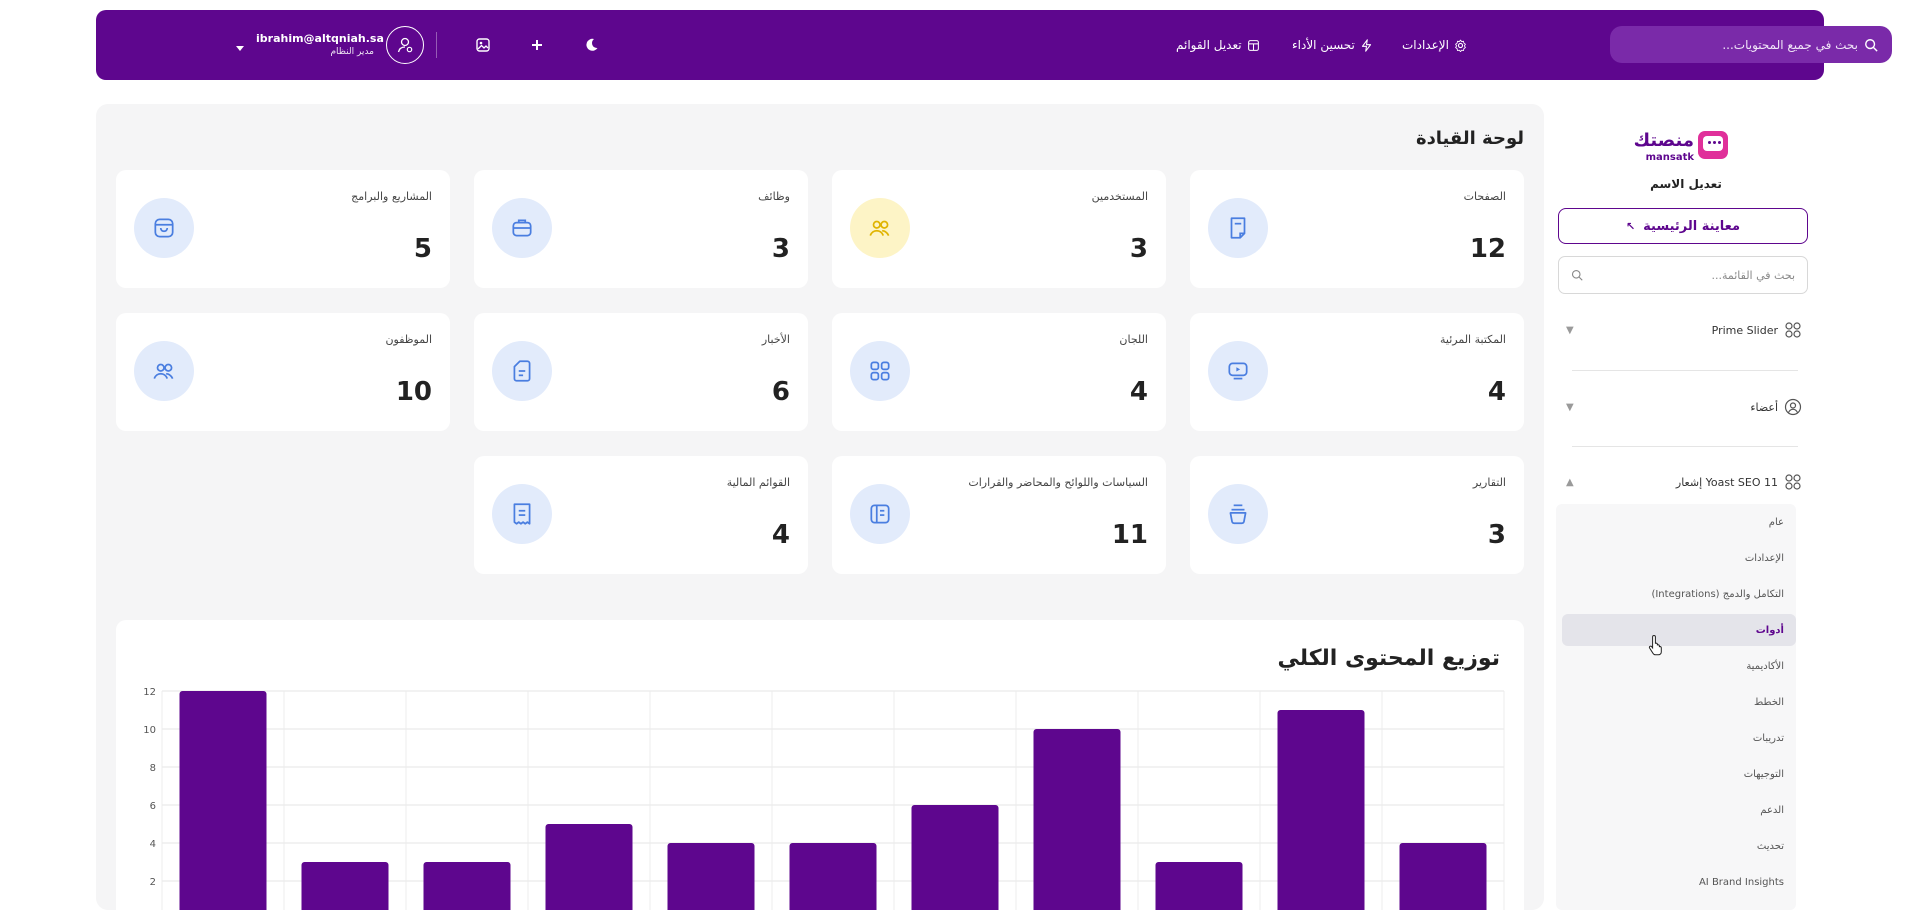 The image size is (1920, 910). Describe the element at coordinates (164, 228) in the screenshot. I see `bag-icon` at that location.